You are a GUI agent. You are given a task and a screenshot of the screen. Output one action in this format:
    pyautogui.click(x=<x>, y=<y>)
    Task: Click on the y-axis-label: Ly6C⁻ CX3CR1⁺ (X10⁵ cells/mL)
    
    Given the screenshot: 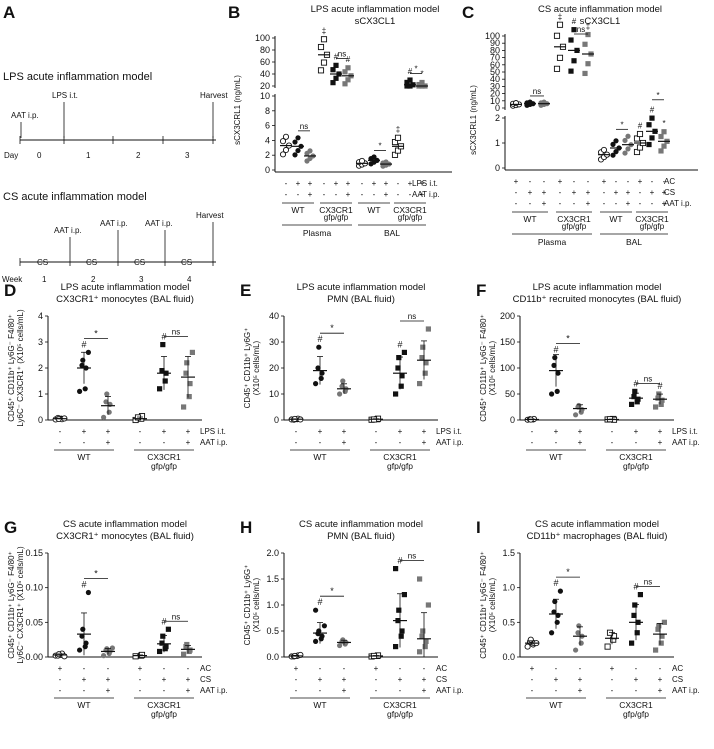 What is the action you would take?
    pyautogui.click(x=20, y=605)
    